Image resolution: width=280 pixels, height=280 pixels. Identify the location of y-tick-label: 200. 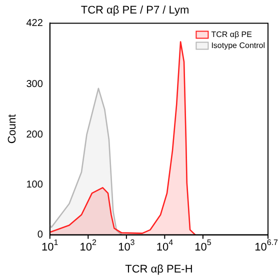
(35, 134).